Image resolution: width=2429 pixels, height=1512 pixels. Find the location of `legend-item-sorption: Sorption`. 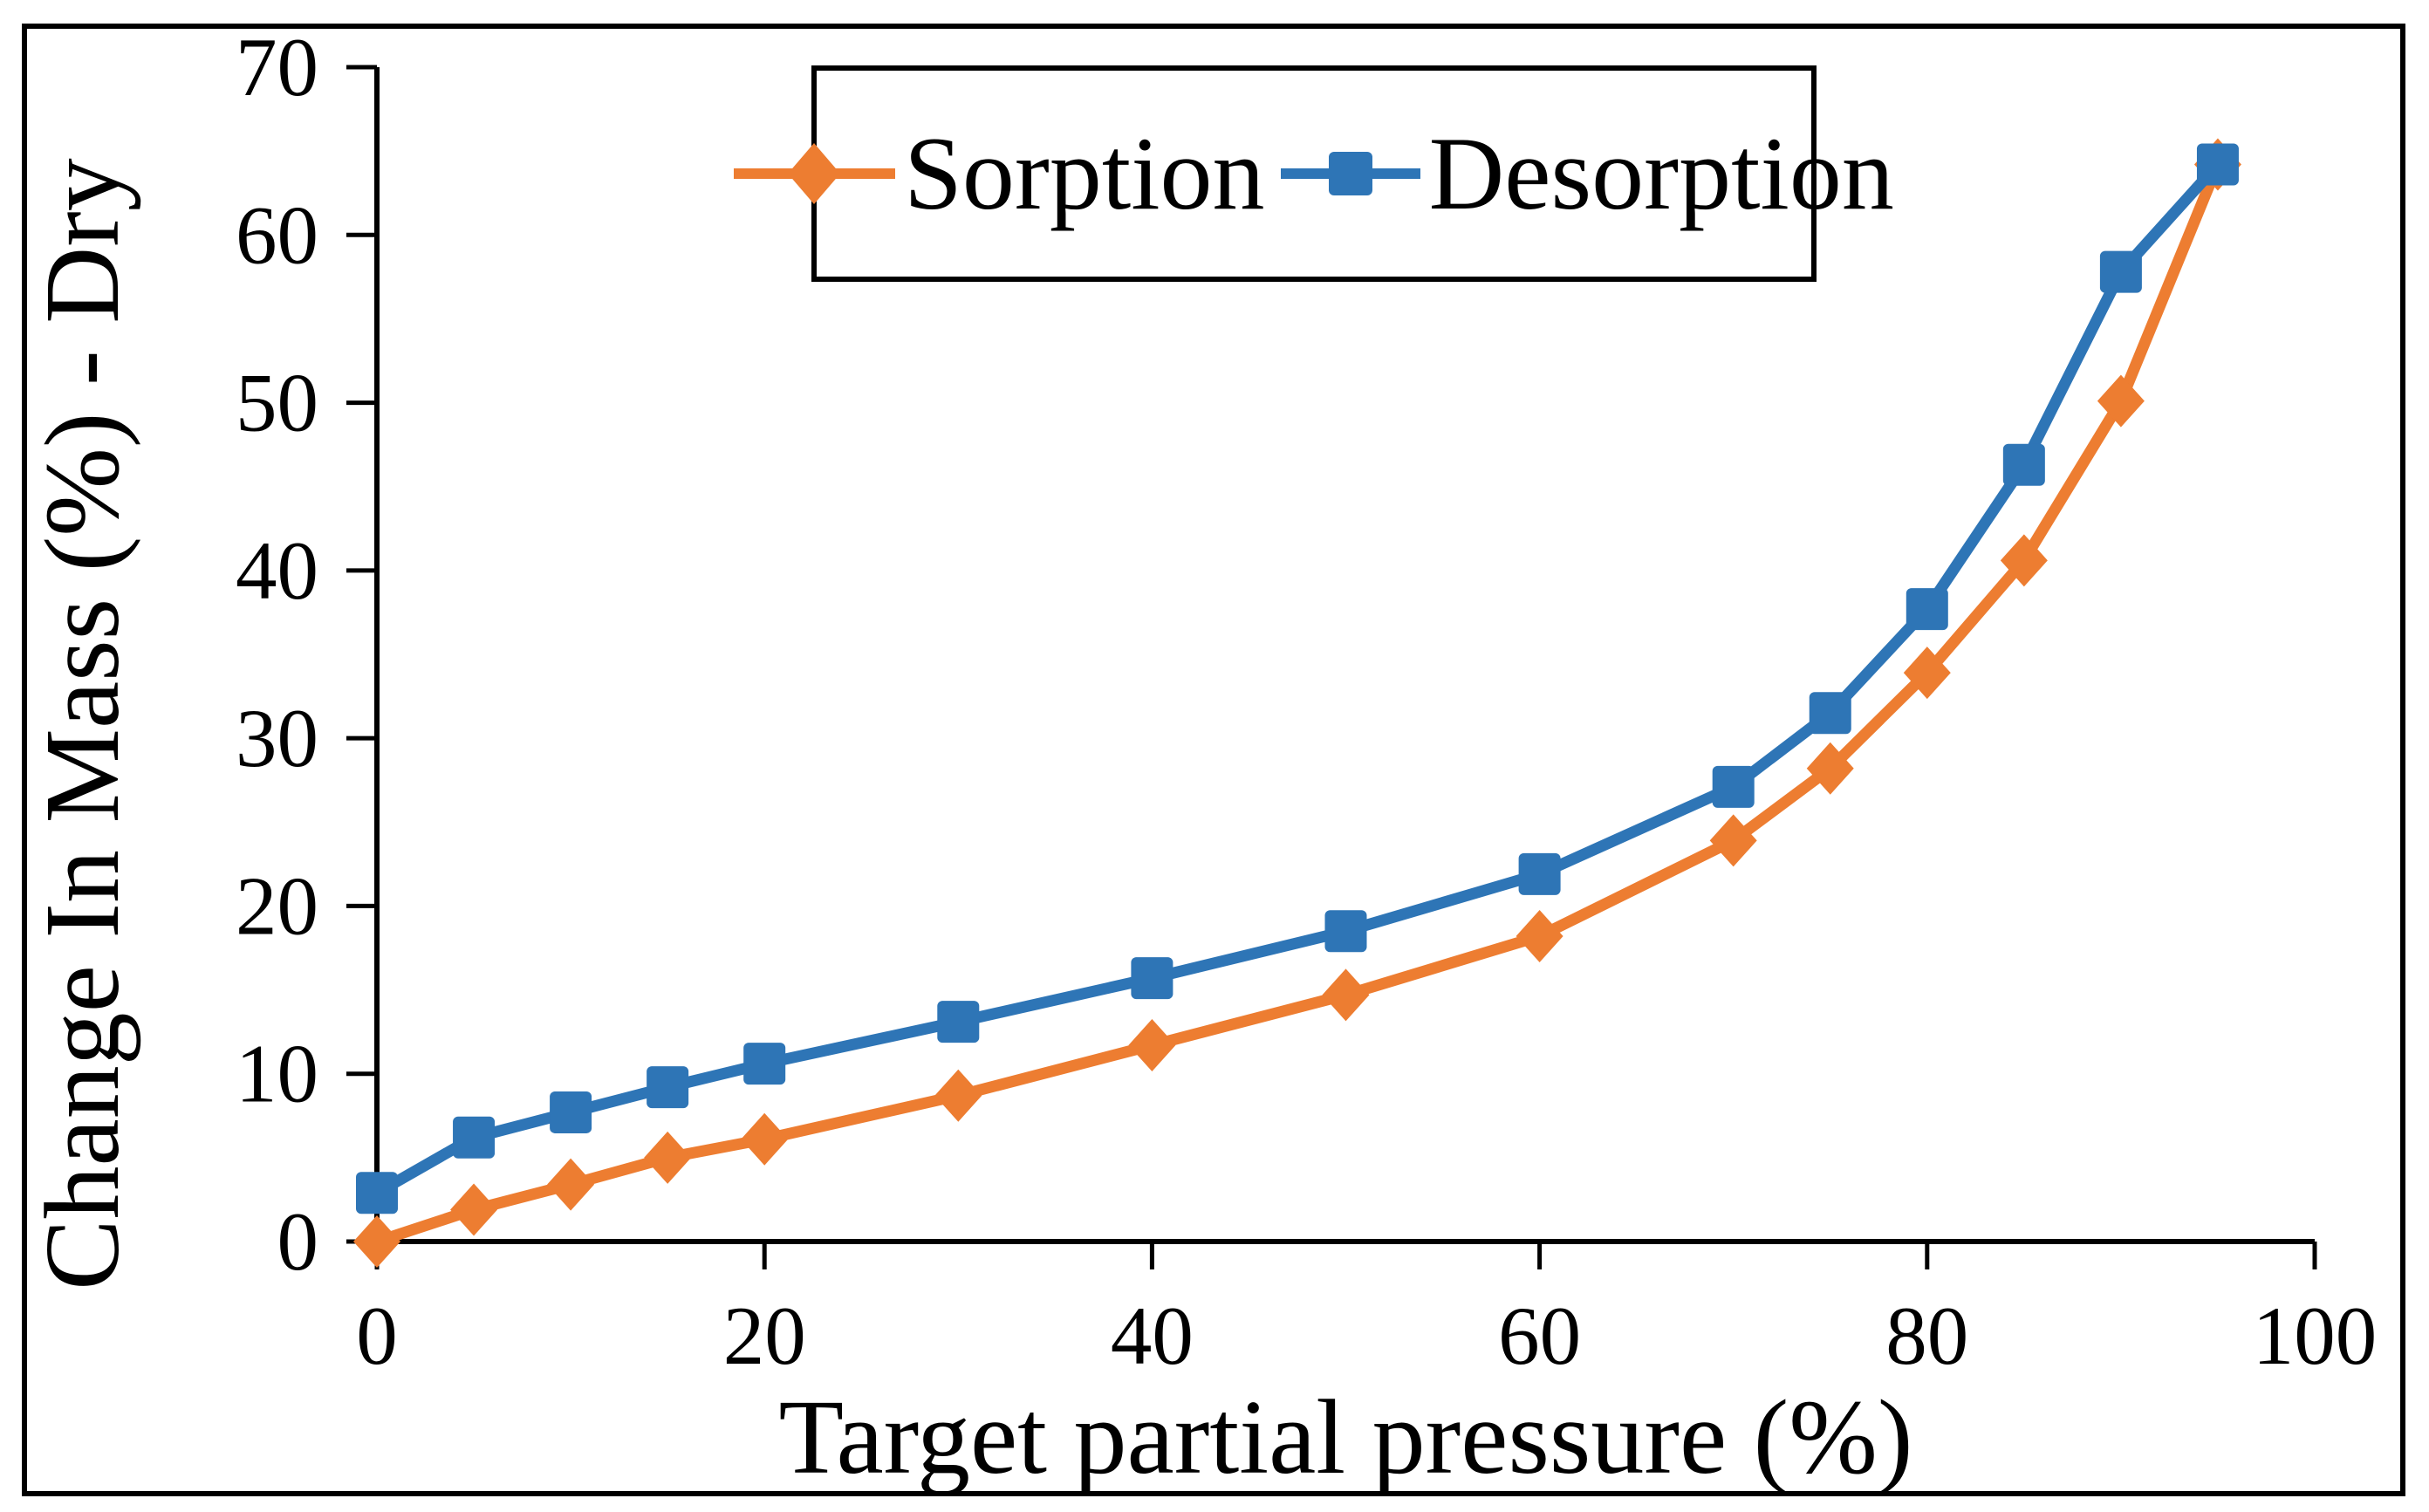

legend-item-sorption: Sorption is located at coordinates (999, 173).